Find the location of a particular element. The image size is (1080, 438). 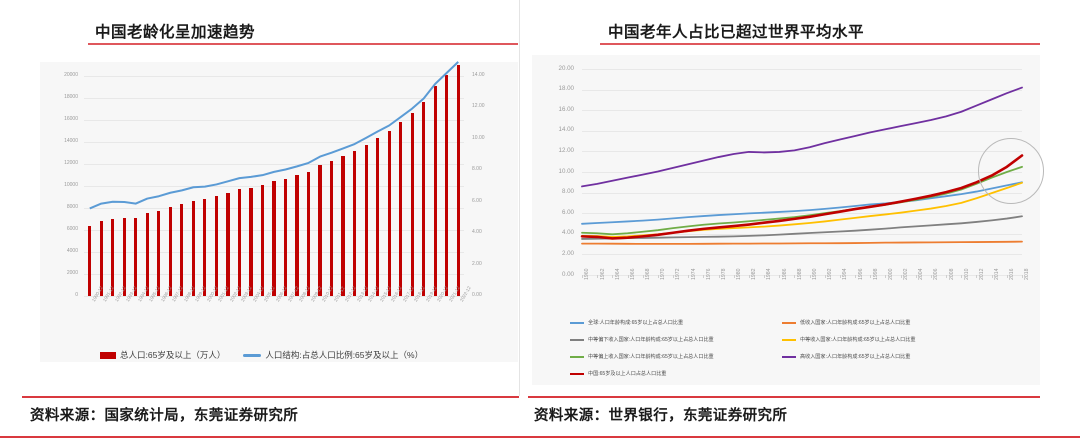

left-source-text: 资料来源：国家统计局，东莞证券研究所 is located at coordinates (164, 416).